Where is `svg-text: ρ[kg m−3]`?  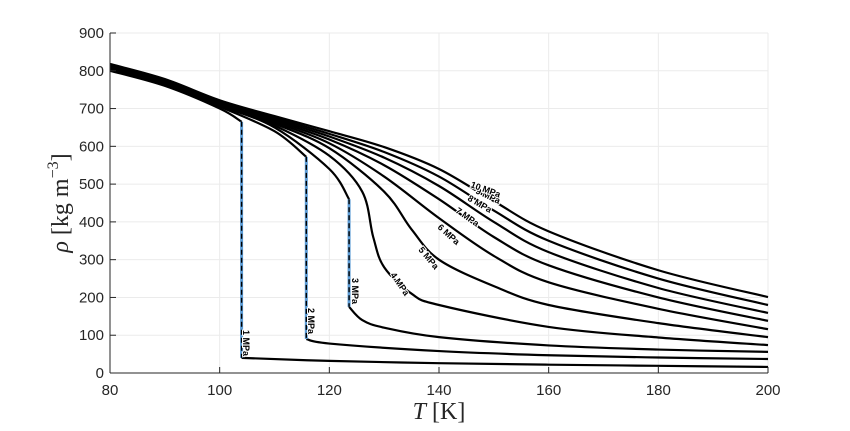 svg-text: ρ[kg m−3] is located at coordinates (59, 203).